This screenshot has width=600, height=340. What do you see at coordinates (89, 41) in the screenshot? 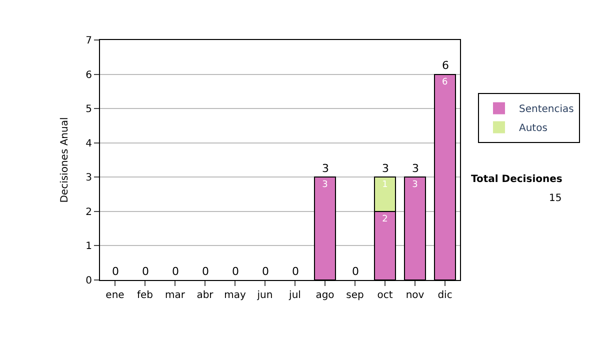
I see `y-tick-label: 7` at bounding box center [89, 41].